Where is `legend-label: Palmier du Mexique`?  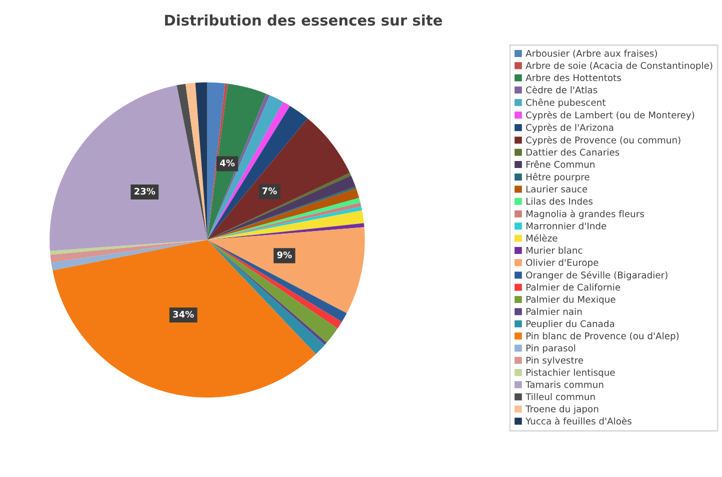 legend-label: Palmier du Mexique is located at coordinates (571, 300).